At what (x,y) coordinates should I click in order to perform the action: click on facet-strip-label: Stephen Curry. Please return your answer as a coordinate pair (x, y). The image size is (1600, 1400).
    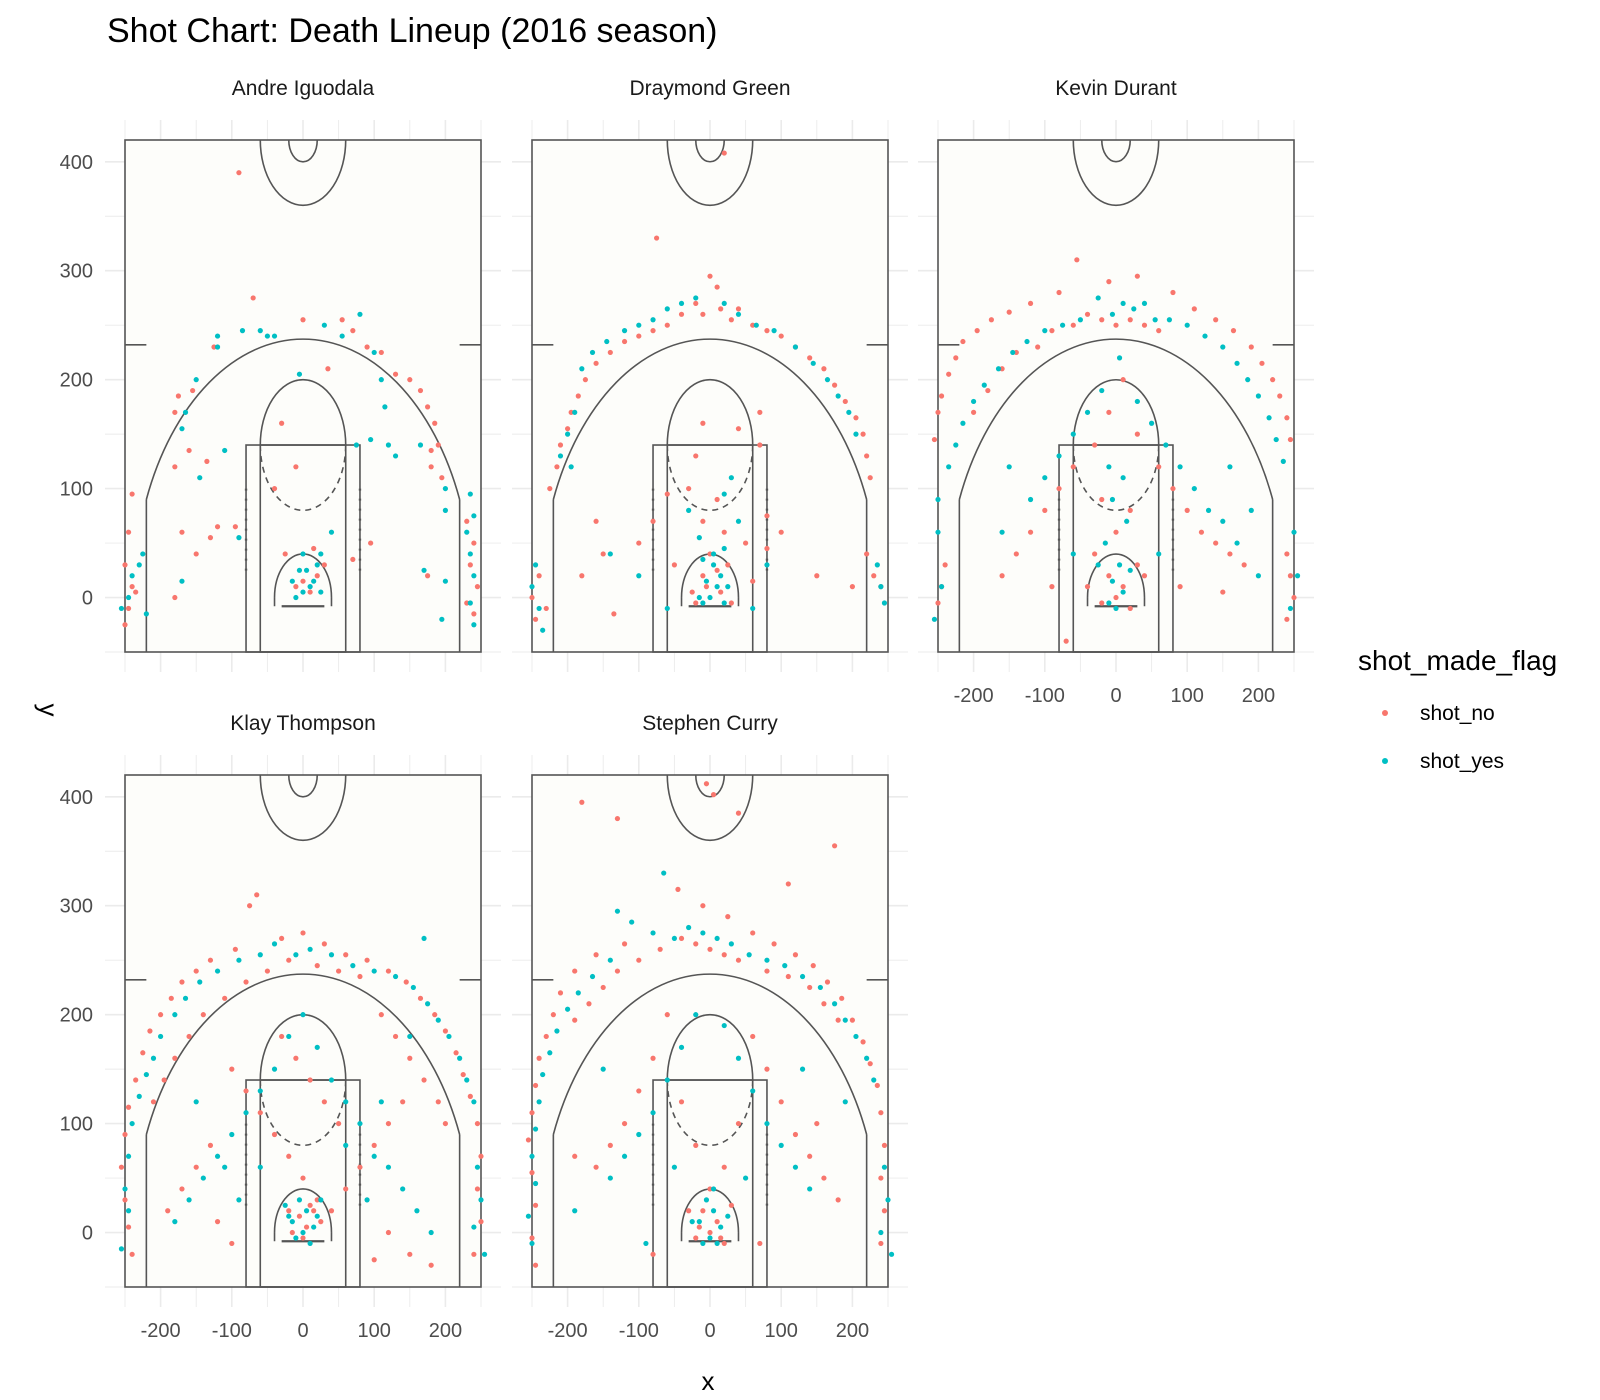
    Looking at the image, I should click on (710, 723).